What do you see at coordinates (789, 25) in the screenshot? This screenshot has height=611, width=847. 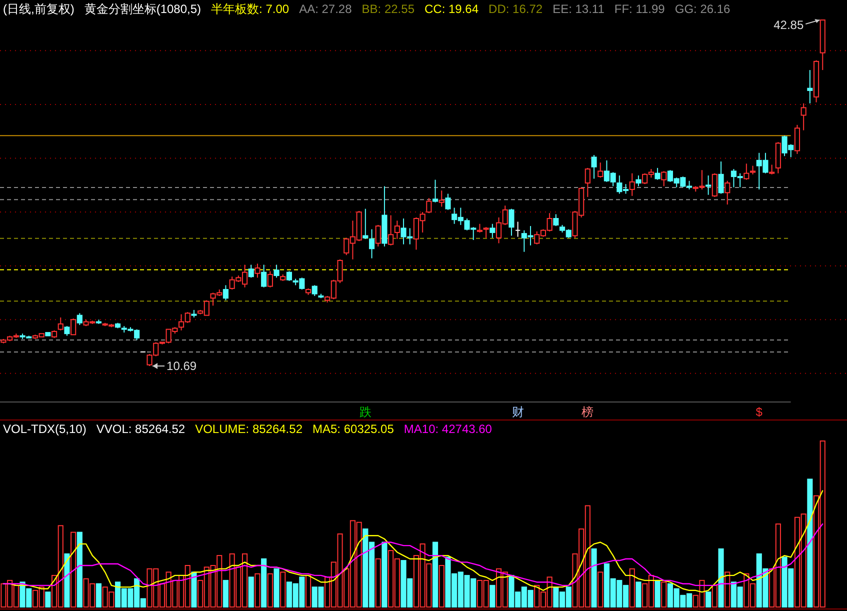 I see `annotation: 42.85` at bounding box center [789, 25].